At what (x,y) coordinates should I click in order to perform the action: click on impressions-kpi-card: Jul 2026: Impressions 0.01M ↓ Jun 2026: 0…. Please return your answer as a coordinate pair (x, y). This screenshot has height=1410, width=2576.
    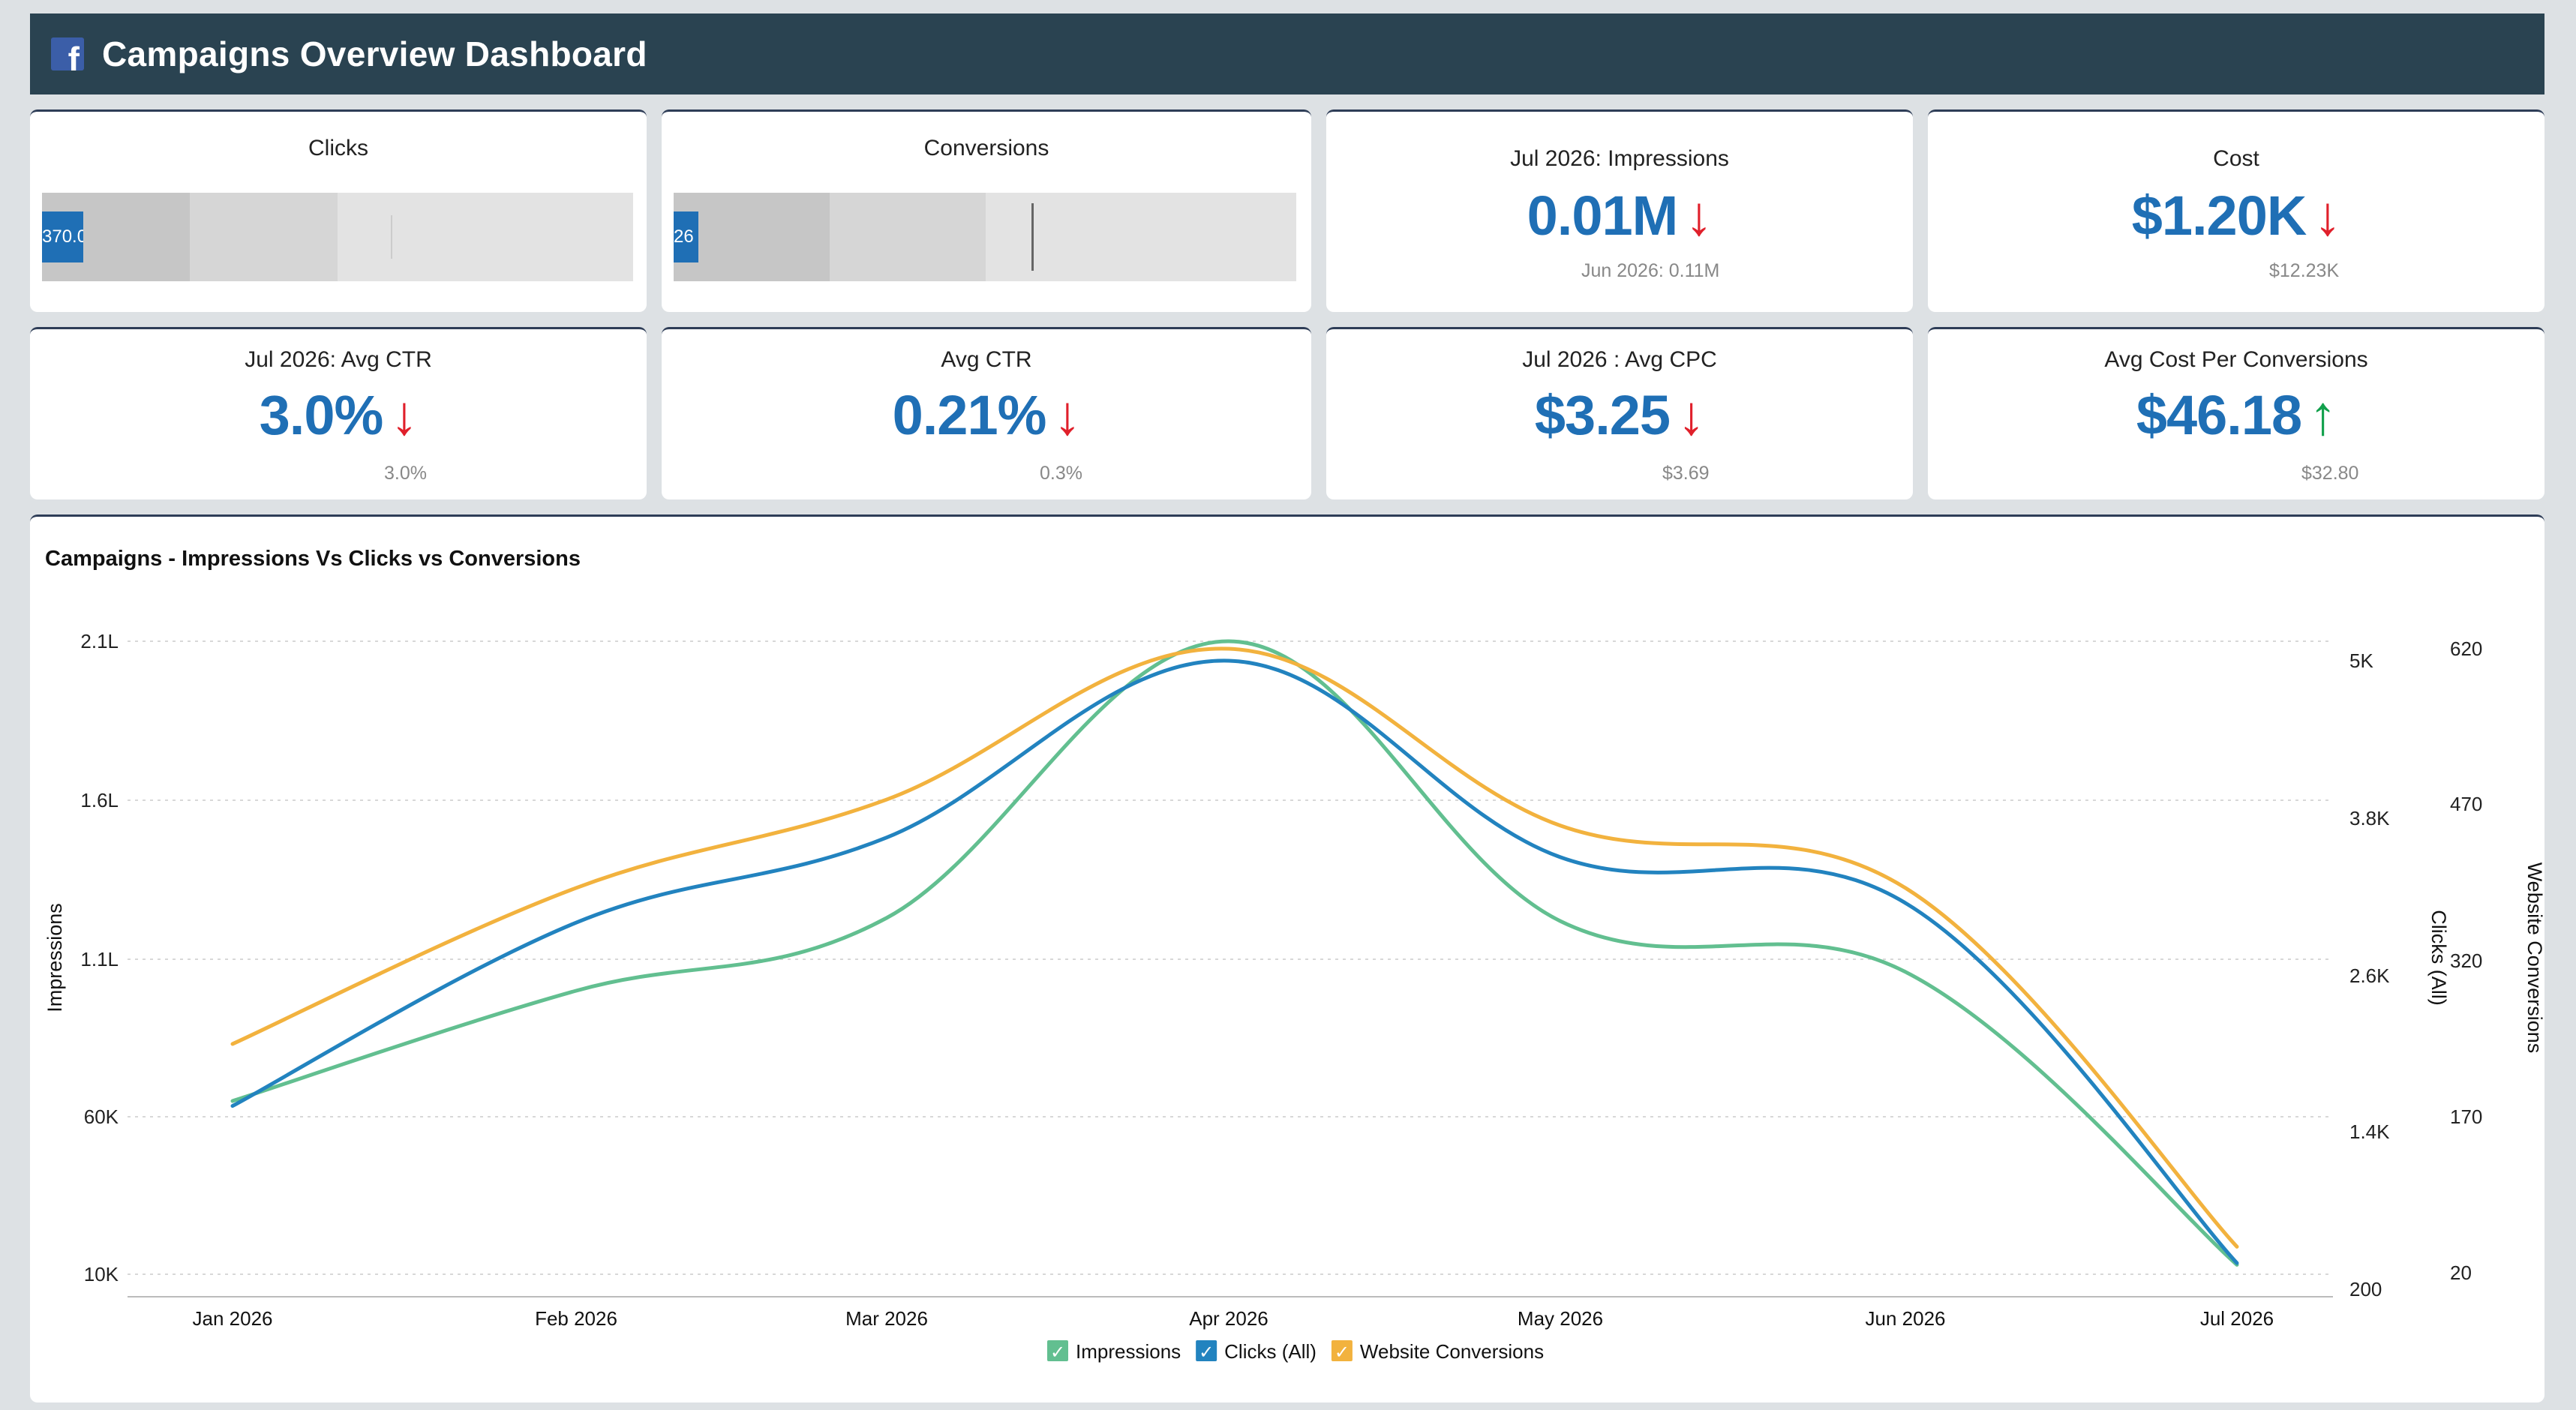
    Looking at the image, I should click on (1619, 211).